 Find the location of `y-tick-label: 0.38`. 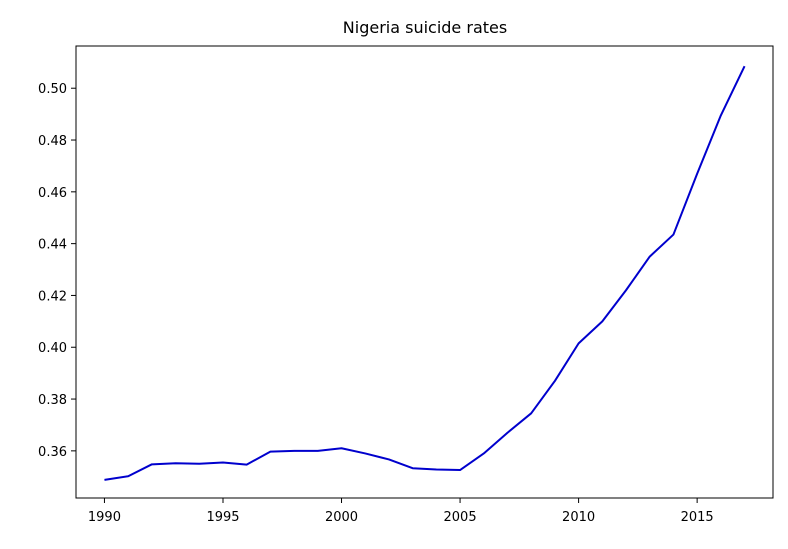

y-tick-label: 0.38 is located at coordinates (52, 400).